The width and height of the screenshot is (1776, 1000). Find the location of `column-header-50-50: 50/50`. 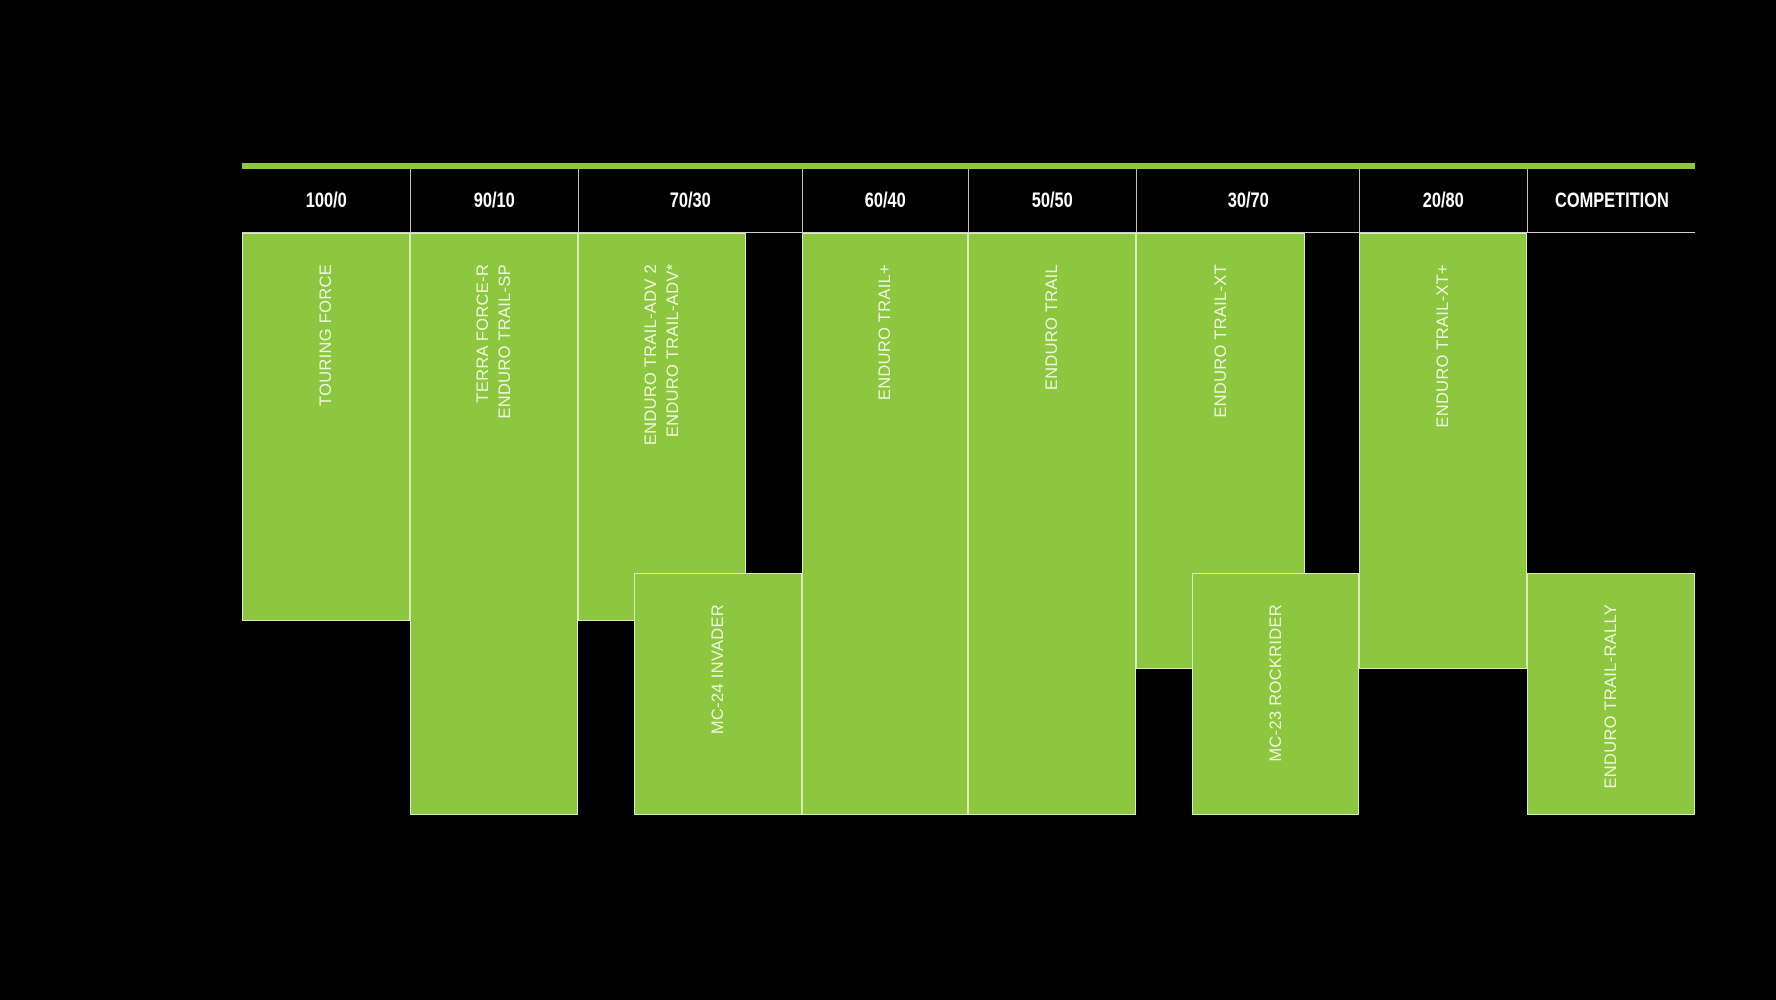

column-header-50-50: 50/50 is located at coordinates (1052, 200).